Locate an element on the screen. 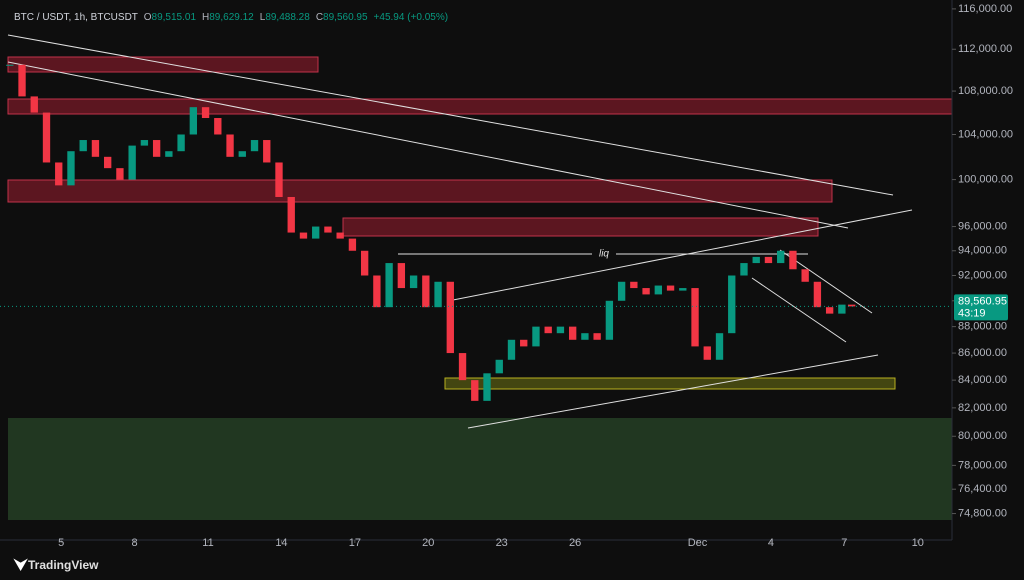 This screenshot has width=1024, height=580. x-tick-label: 8 is located at coordinates (135, 543).